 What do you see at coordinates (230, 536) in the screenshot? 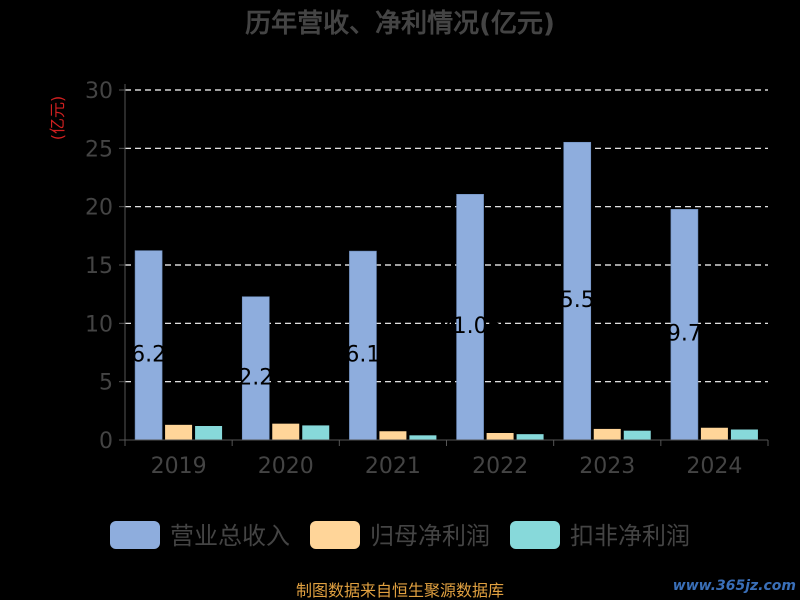
I see `legend-label: 营业总收入` at bounding box center [230, 536].